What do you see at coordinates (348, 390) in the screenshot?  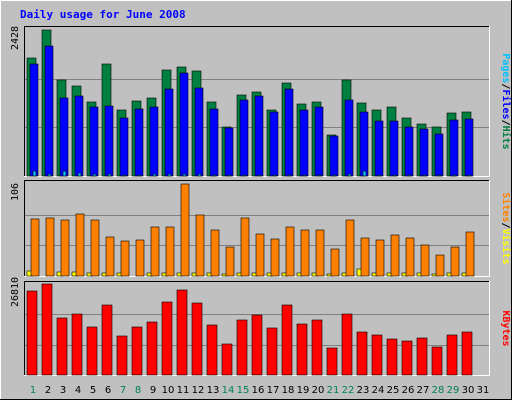 I see `day-label-22: 22` at bounding box center [348, 390].